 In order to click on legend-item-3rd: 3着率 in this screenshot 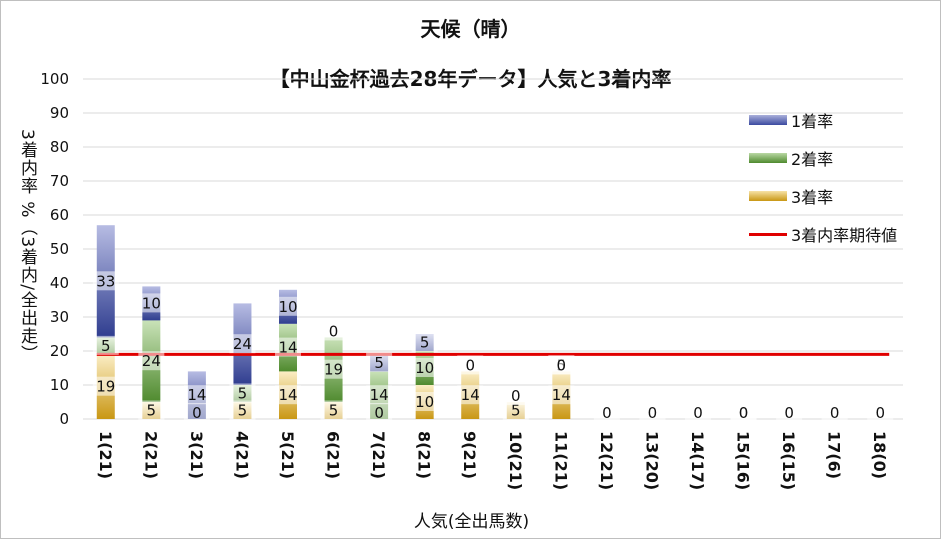, I will do `click(823, 196)`.